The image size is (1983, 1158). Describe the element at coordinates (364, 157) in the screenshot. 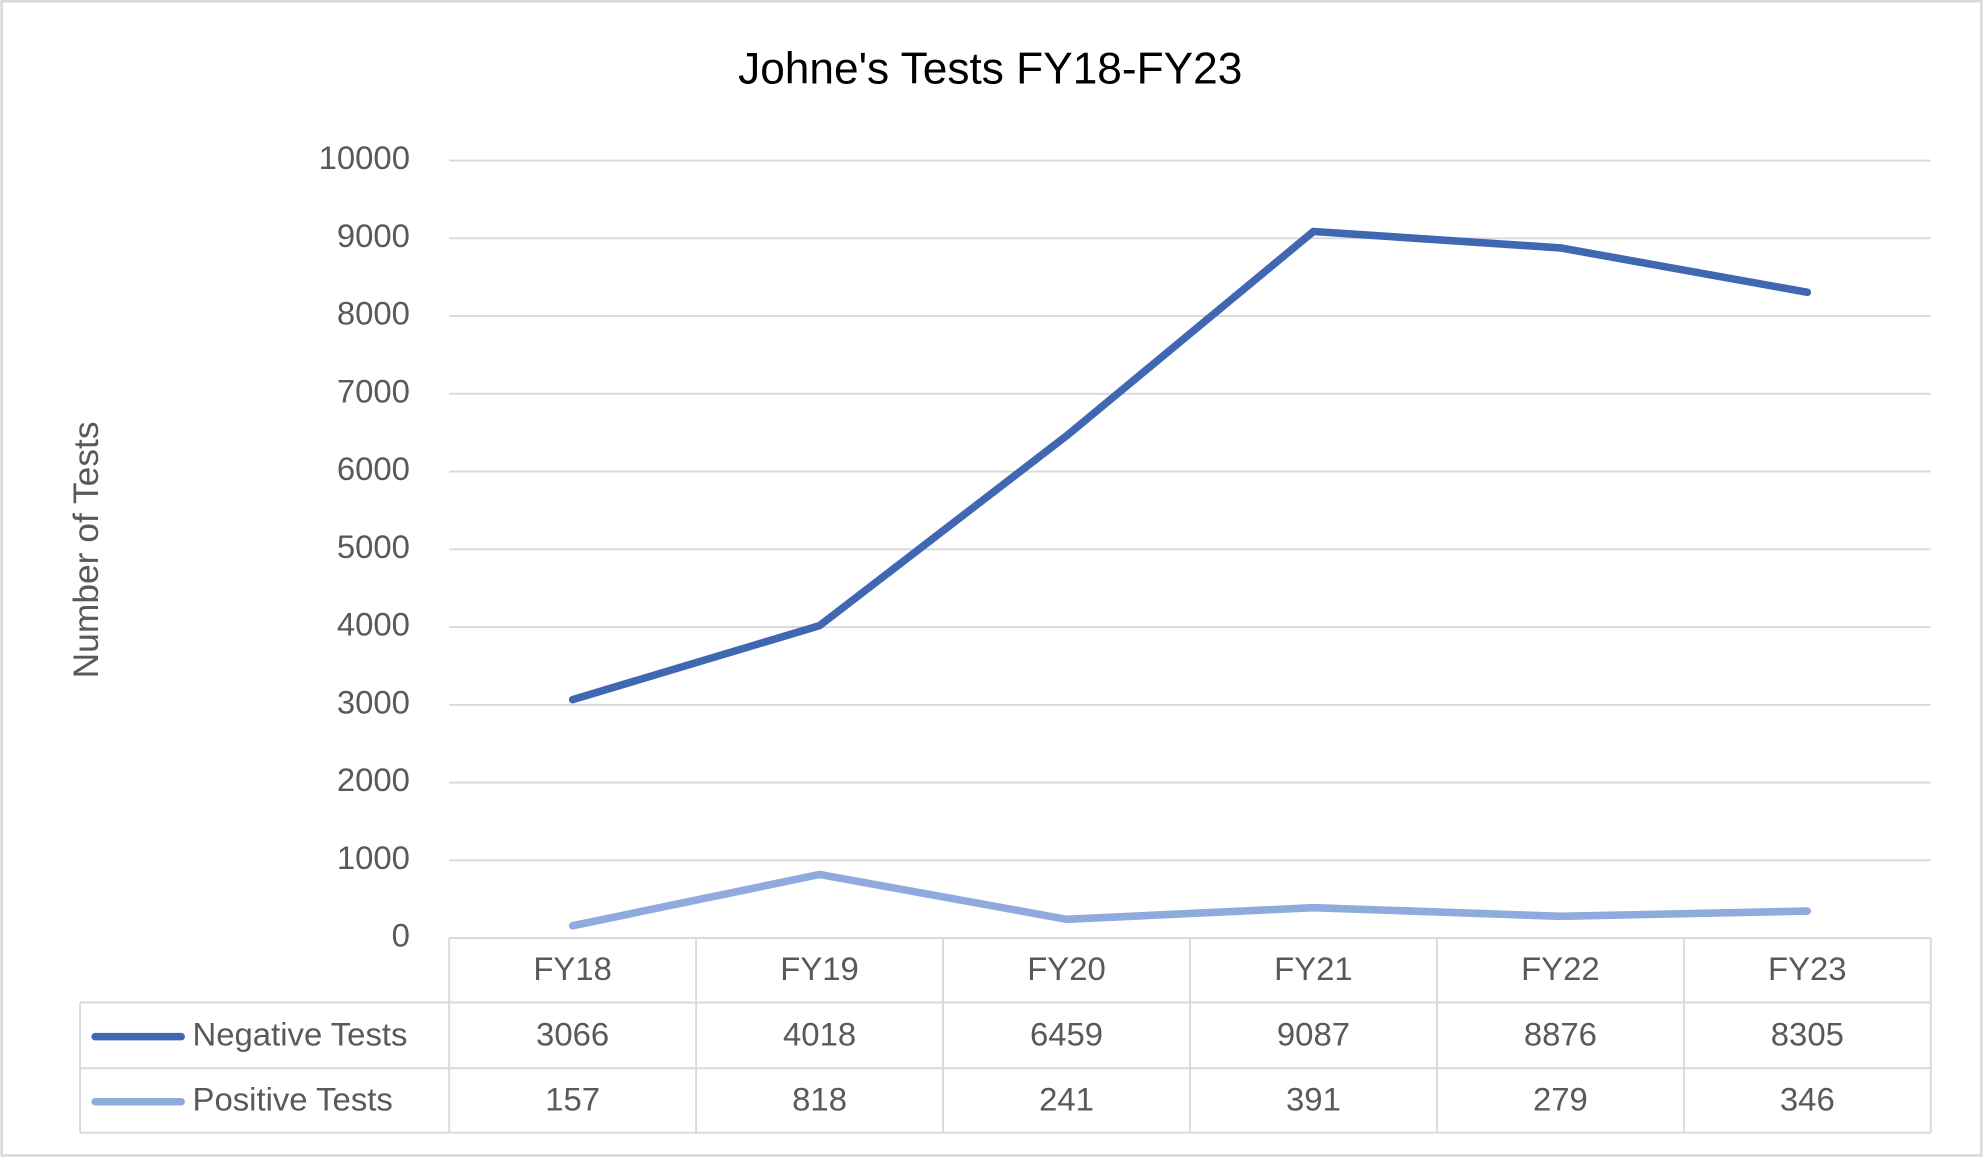

I see `y-tick-label: 10000` at that location.